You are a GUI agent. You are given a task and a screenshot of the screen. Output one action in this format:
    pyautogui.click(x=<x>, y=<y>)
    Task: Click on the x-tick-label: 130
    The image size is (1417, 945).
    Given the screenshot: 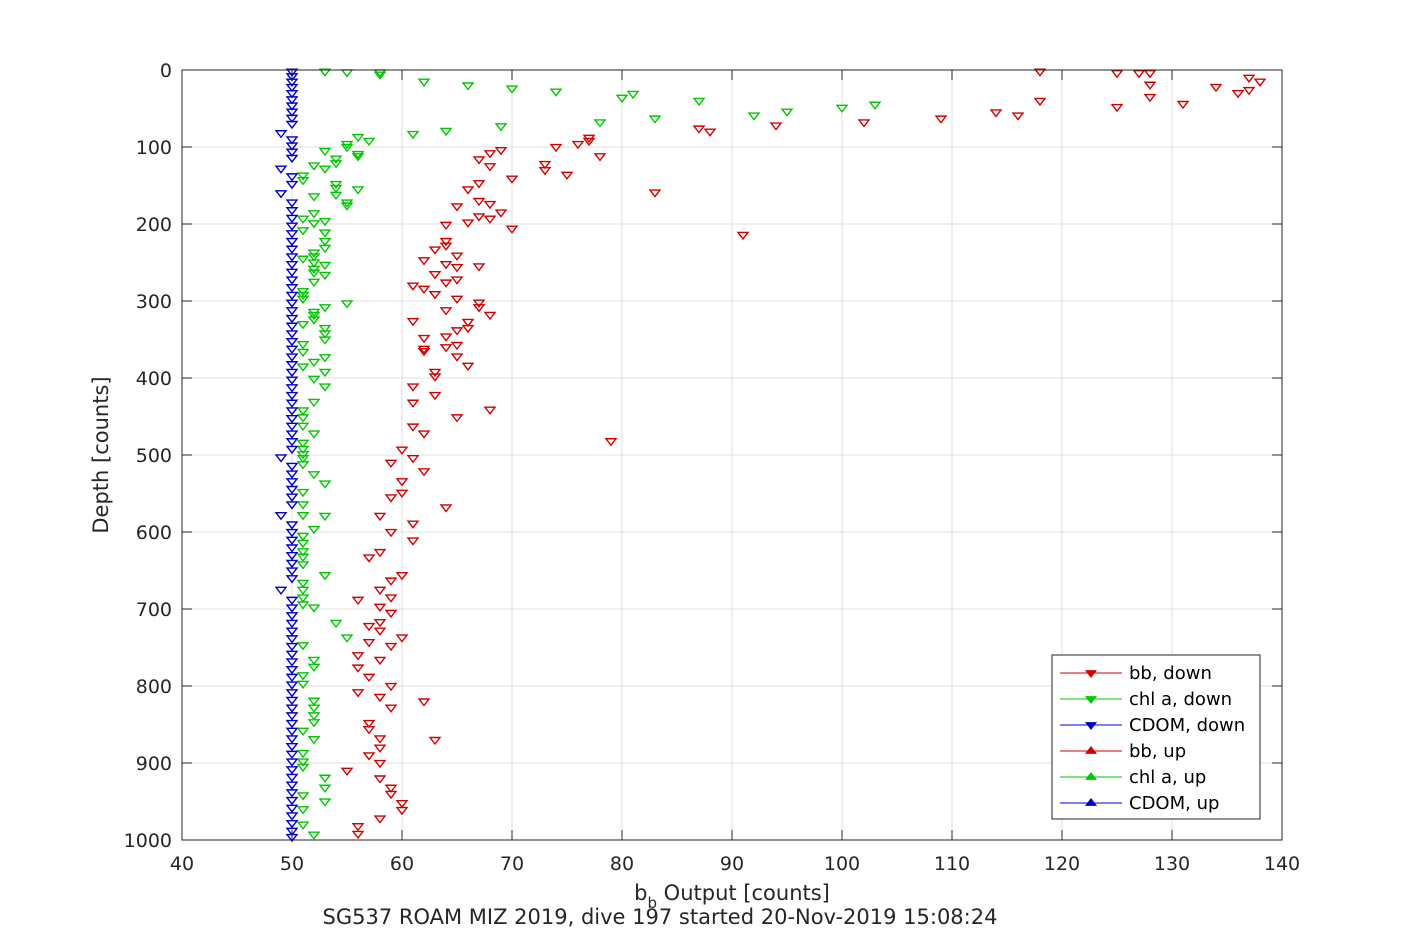 What is the action you would take?
    pyautogui.click(x=1172, y=864)
    